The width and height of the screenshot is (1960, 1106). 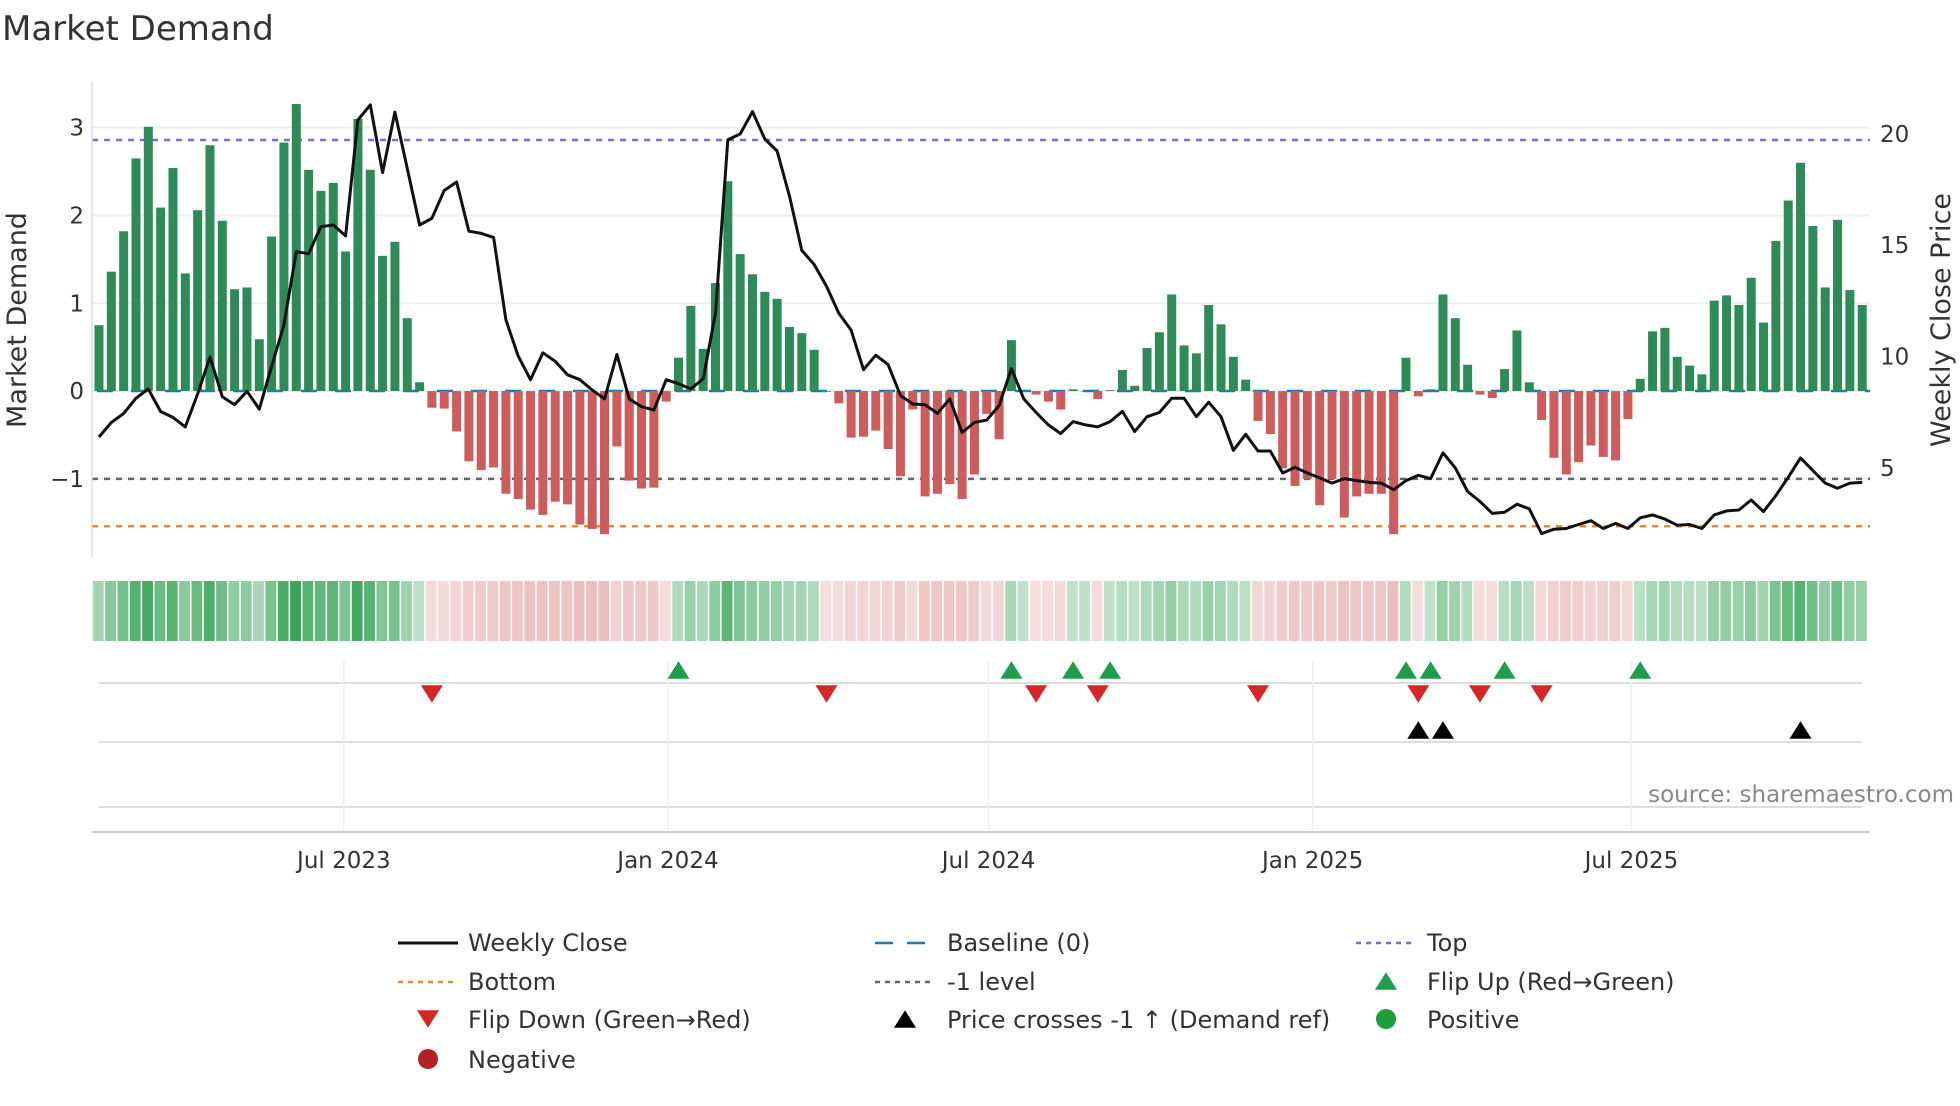 What do you see at coordinates (428, 1019) in the screenshot?
I see `legend-triangle-down-icon` at bounding box center [428, 1019].